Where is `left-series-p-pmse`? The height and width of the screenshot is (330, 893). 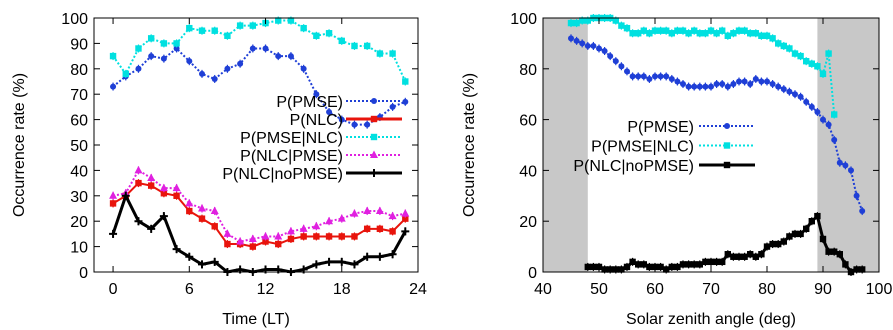
left-series-p-pmse is located at coordinates (259, 86).